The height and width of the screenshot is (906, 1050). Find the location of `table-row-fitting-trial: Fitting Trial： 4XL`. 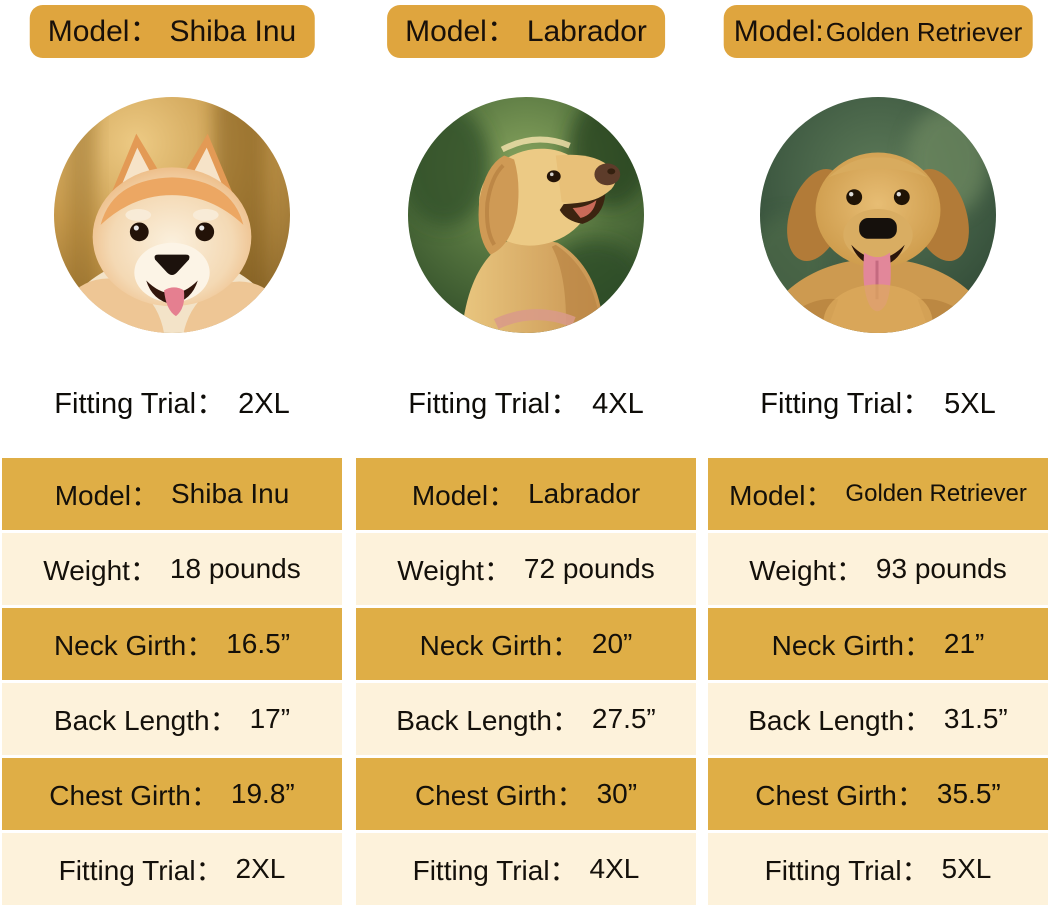

table-row-fitting-trial: Fitting Trial： 4XL is located at coordinates (526, 869).